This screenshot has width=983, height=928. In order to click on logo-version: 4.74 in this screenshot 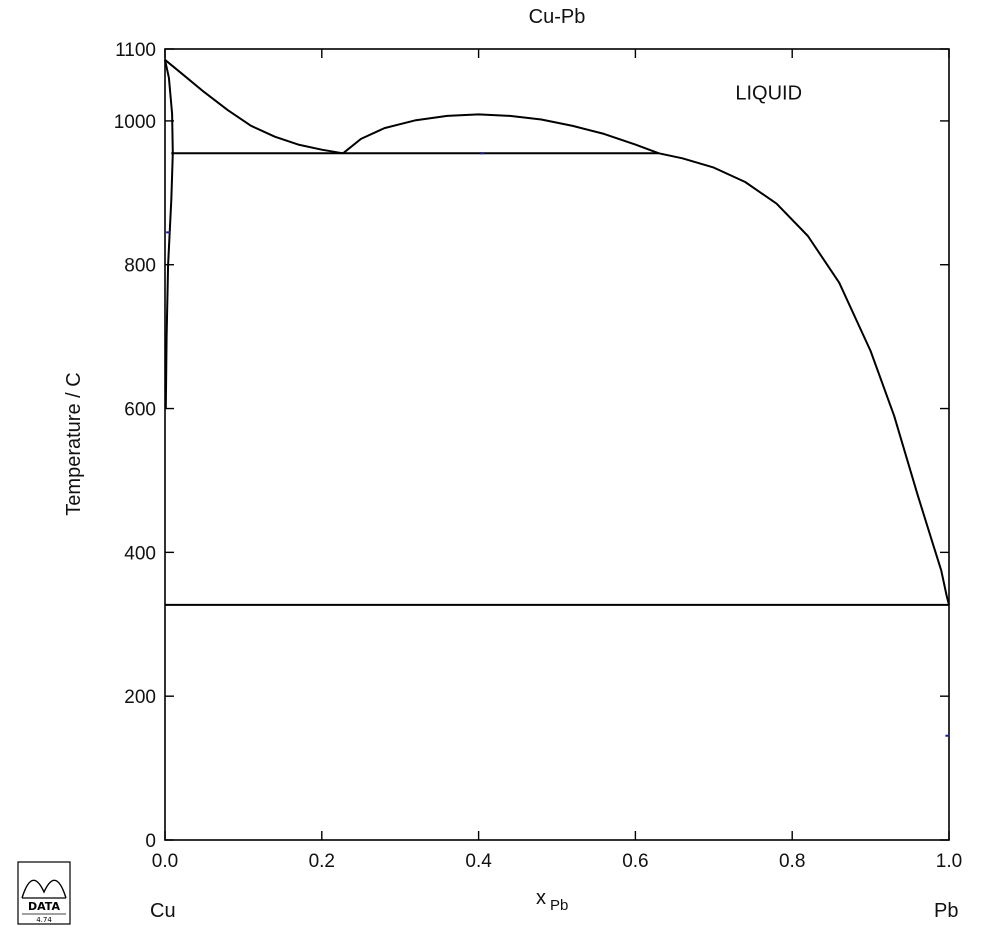, I will do `click(44, 920)`.